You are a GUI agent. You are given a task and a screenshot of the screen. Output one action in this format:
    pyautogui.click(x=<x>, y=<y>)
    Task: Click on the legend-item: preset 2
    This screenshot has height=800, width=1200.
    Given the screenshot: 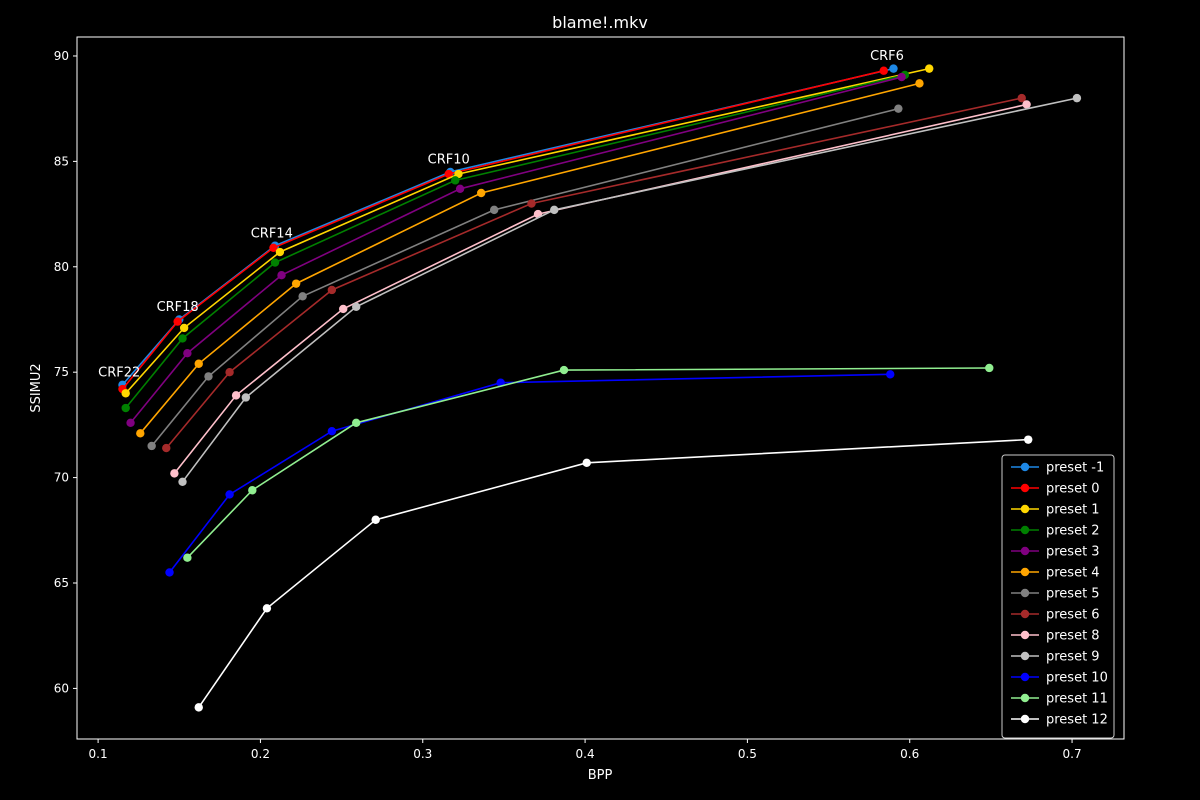 What is the action you would take?
    pyautogui.click(x=1055, y=531)
    